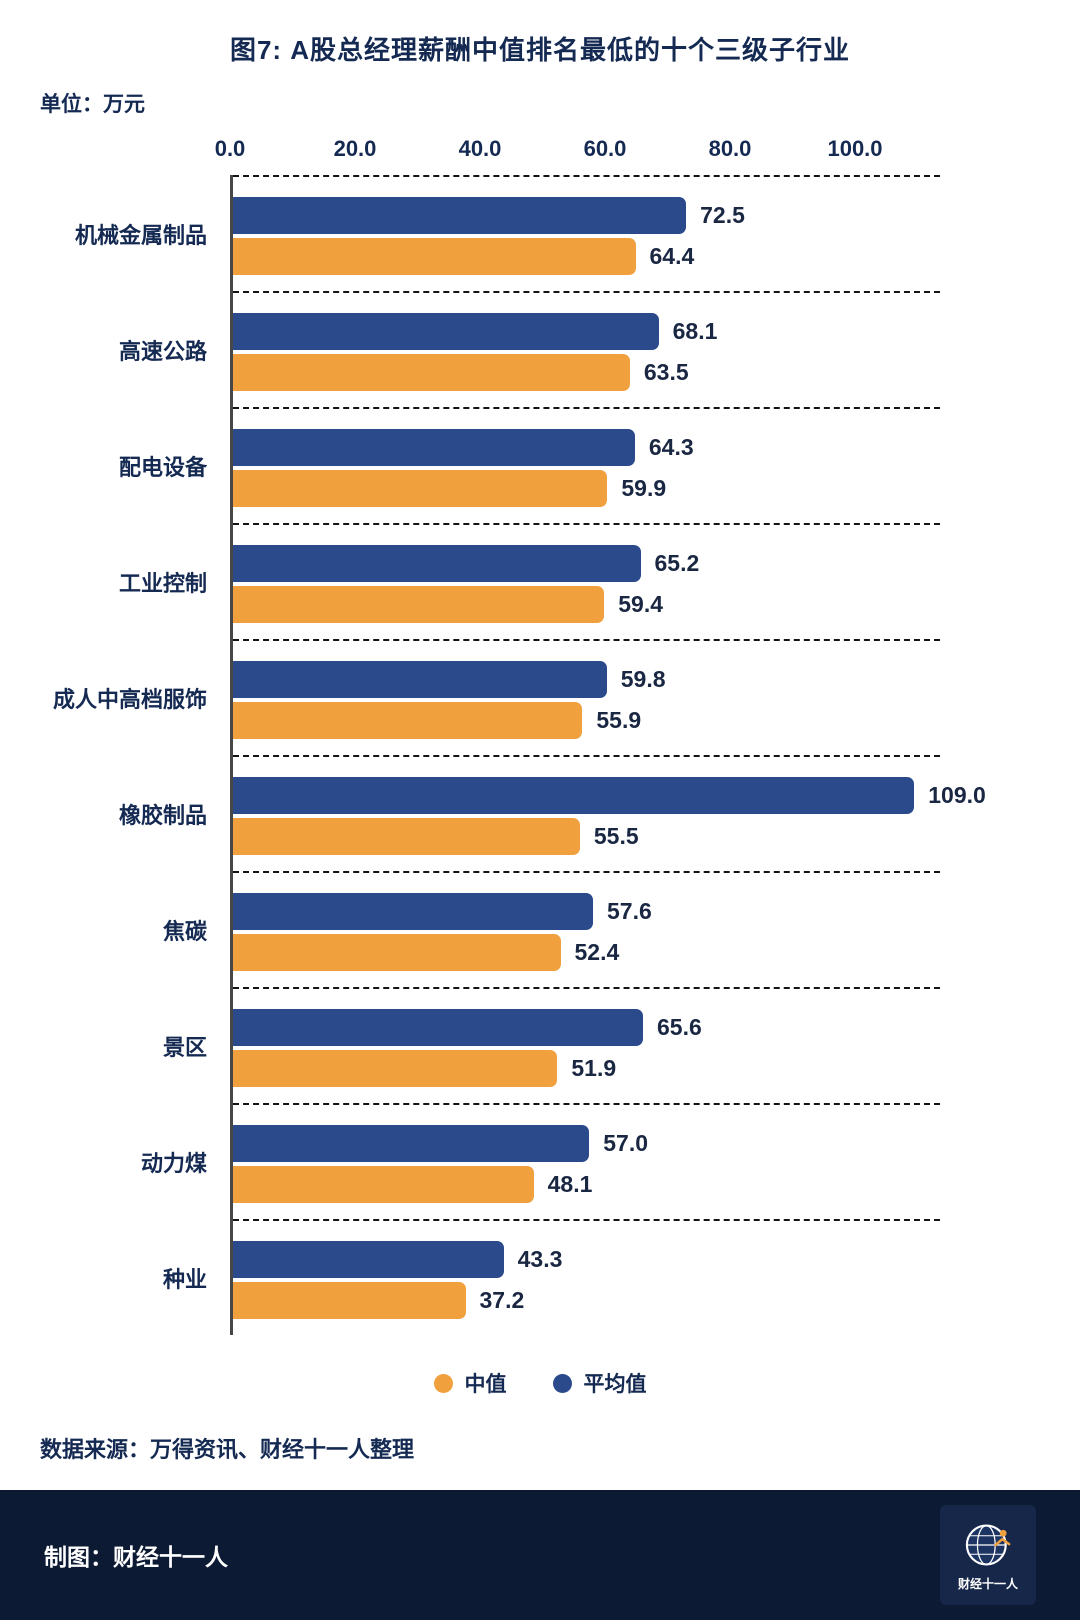  Describe the element at coordinates (987, 1584) in the screenshot. I see `logo-text: 财经十一人` at that location.